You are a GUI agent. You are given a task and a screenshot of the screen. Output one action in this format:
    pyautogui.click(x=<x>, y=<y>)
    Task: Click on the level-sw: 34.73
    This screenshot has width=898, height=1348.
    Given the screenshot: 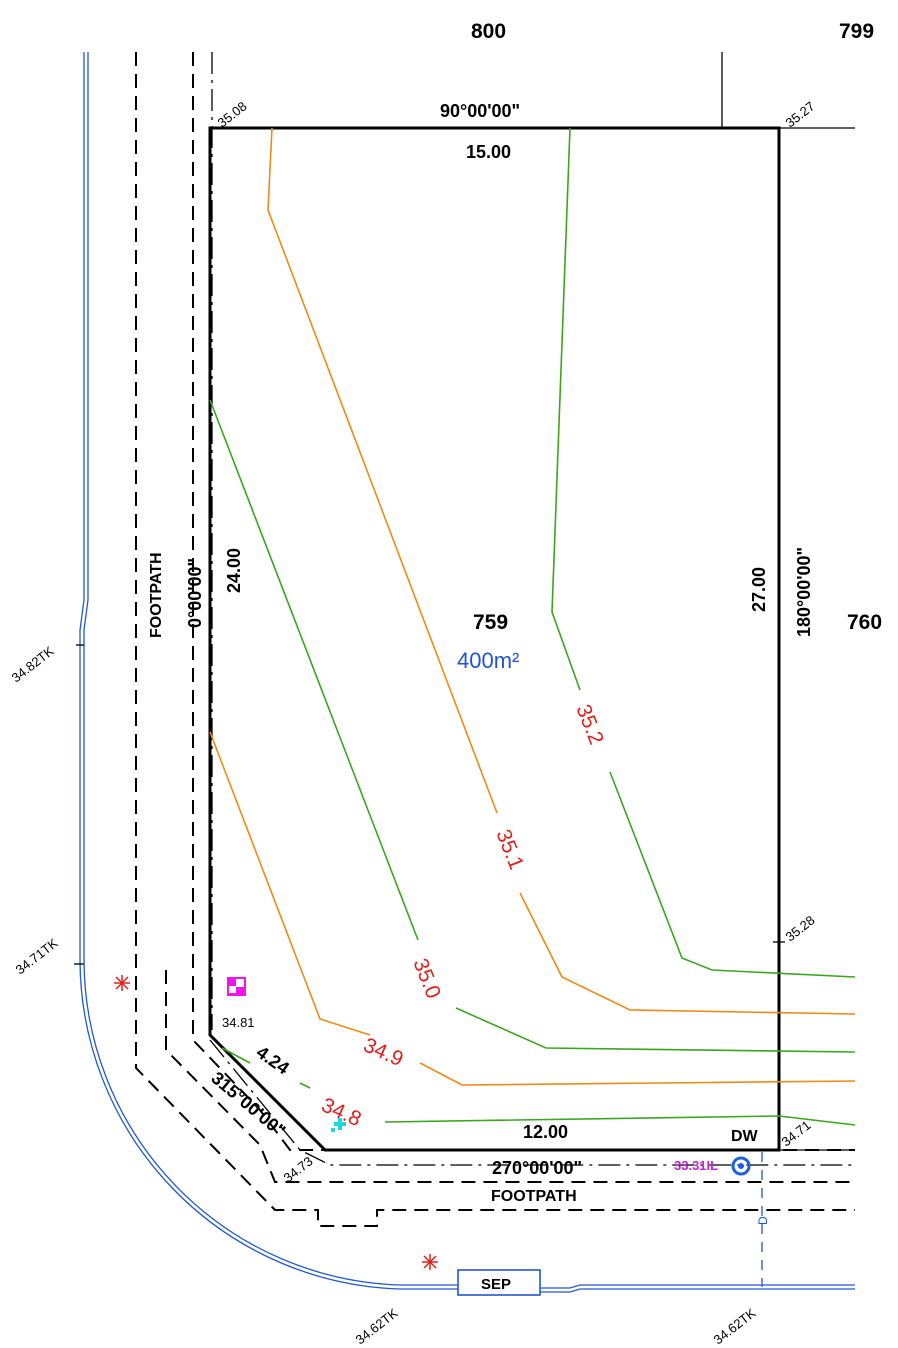 What is the action you would take?
    pyautogui.click(x=298, y=1170)
    